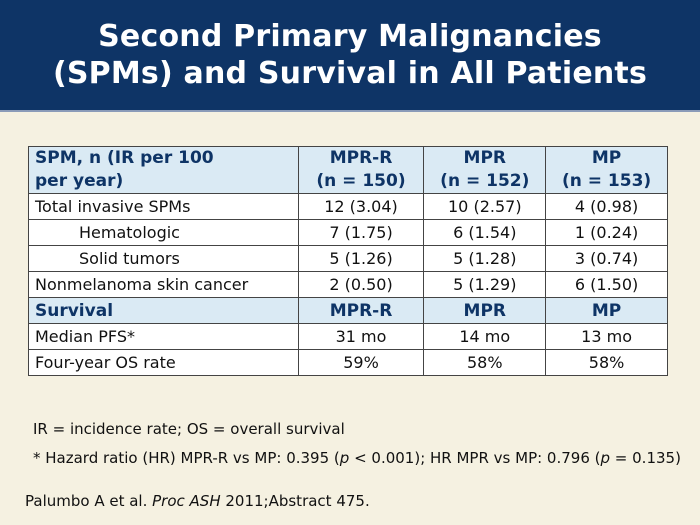 The height and width of the screenshot is (525, 700). Describe the element at coordinates (361, 362) in the screenshot. I see `cell-mprr: 59%` at that location.